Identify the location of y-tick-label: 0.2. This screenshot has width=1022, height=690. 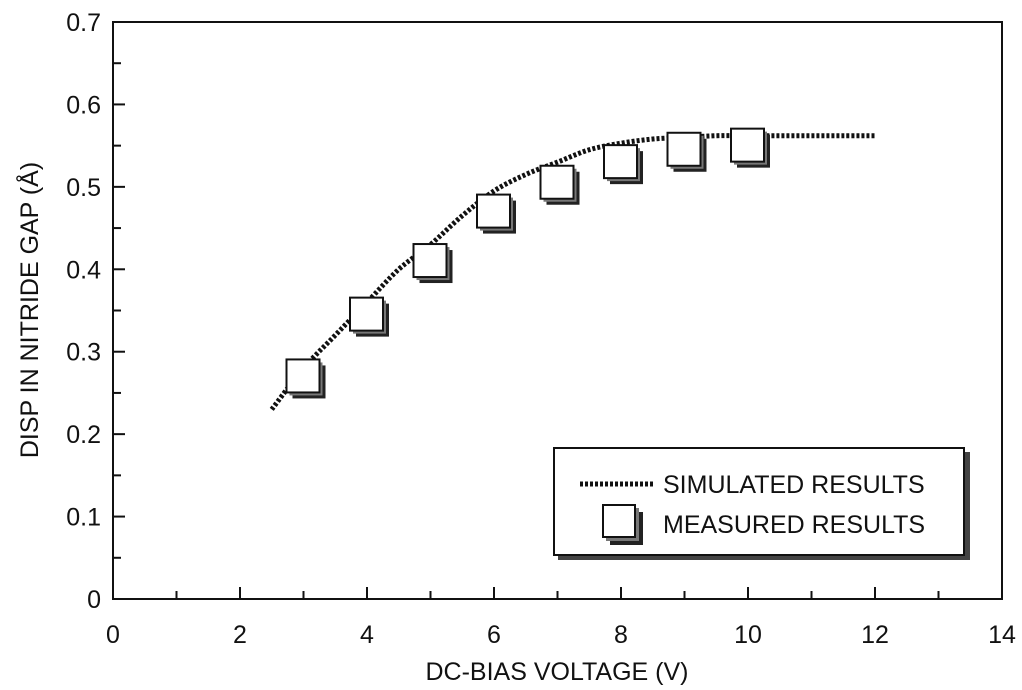
(83, 435).